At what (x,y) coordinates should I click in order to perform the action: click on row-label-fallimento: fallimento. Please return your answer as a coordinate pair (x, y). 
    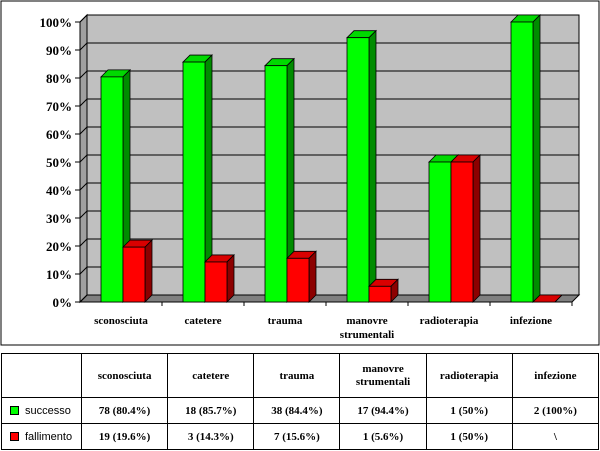
    Looking at the image, I should click on (41, 436).